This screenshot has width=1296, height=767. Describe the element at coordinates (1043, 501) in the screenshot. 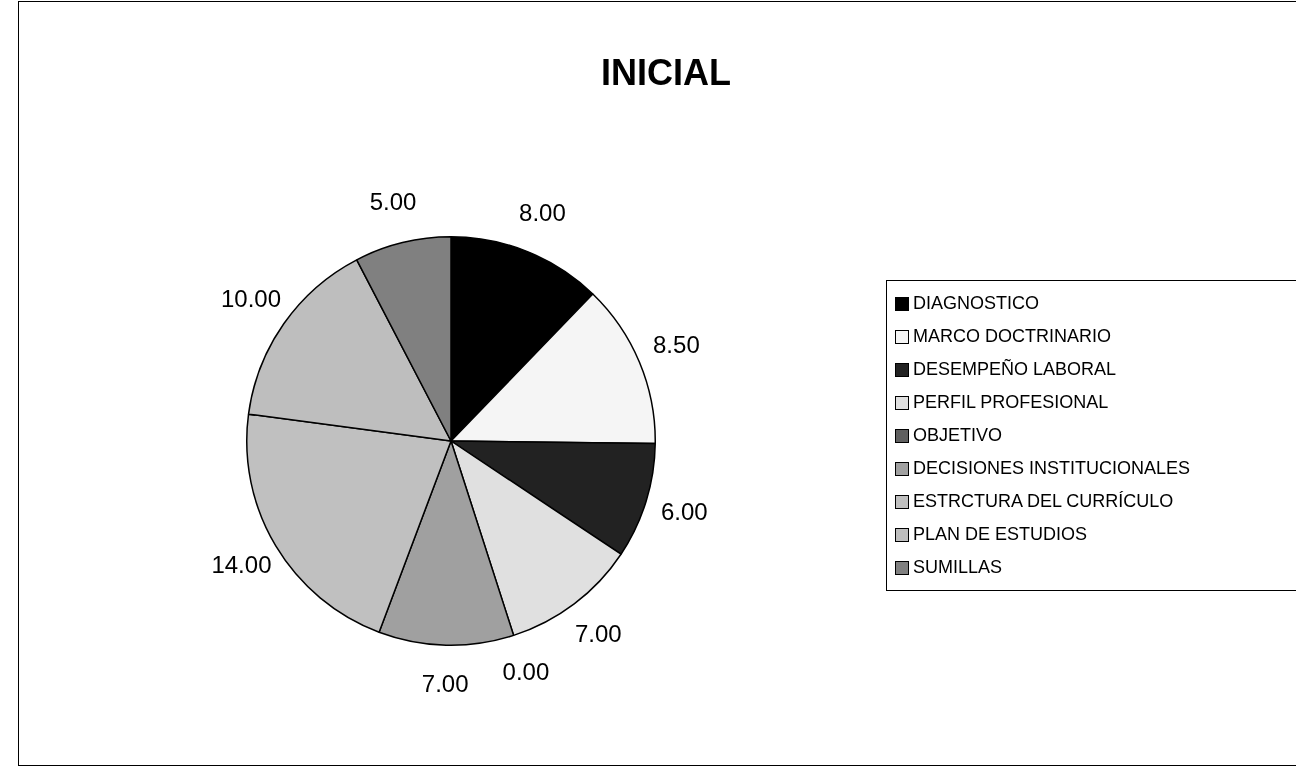

I see `legend-label: ESTRCTURA DEL CURRÍCULO` at that location.